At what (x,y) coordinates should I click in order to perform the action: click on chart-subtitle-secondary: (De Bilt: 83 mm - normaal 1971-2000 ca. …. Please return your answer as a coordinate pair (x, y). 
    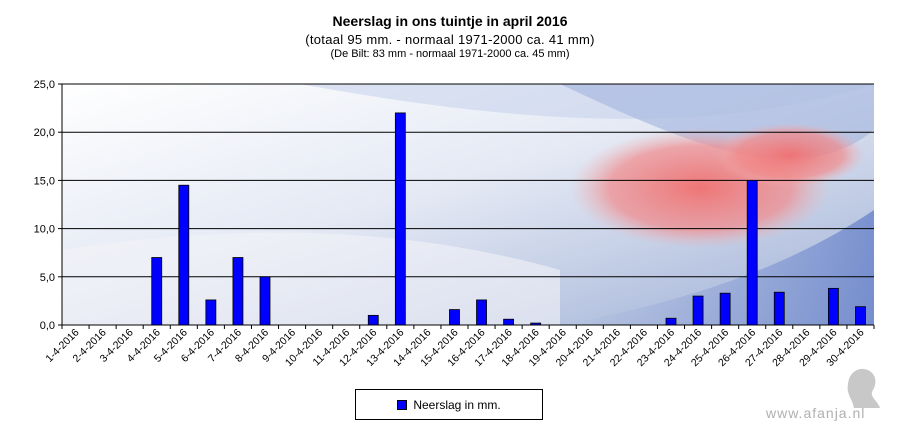
    Looking at the image, I should click on (450, 54).